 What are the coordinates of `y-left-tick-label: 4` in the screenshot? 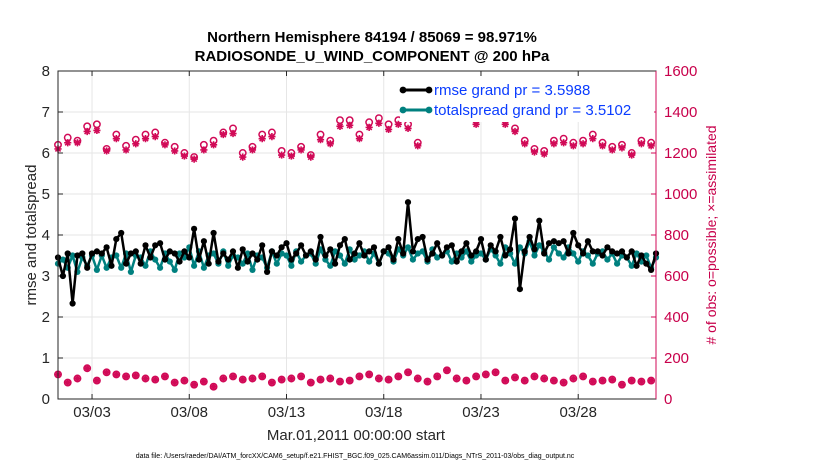 It's located at (46, 235).